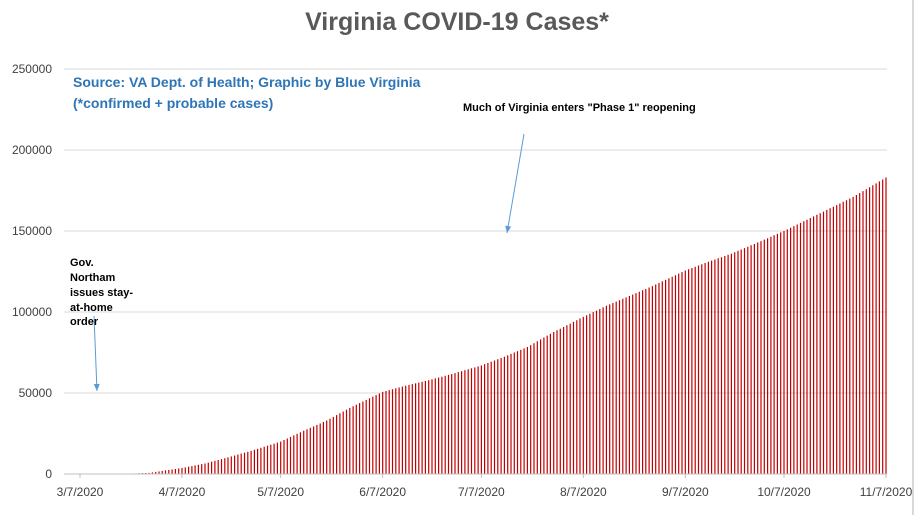  What do you see at coordinates (685, 492) in the screenshot?
I see `x-tick-label: 9/7/2020` at bounding box center [685, 492].